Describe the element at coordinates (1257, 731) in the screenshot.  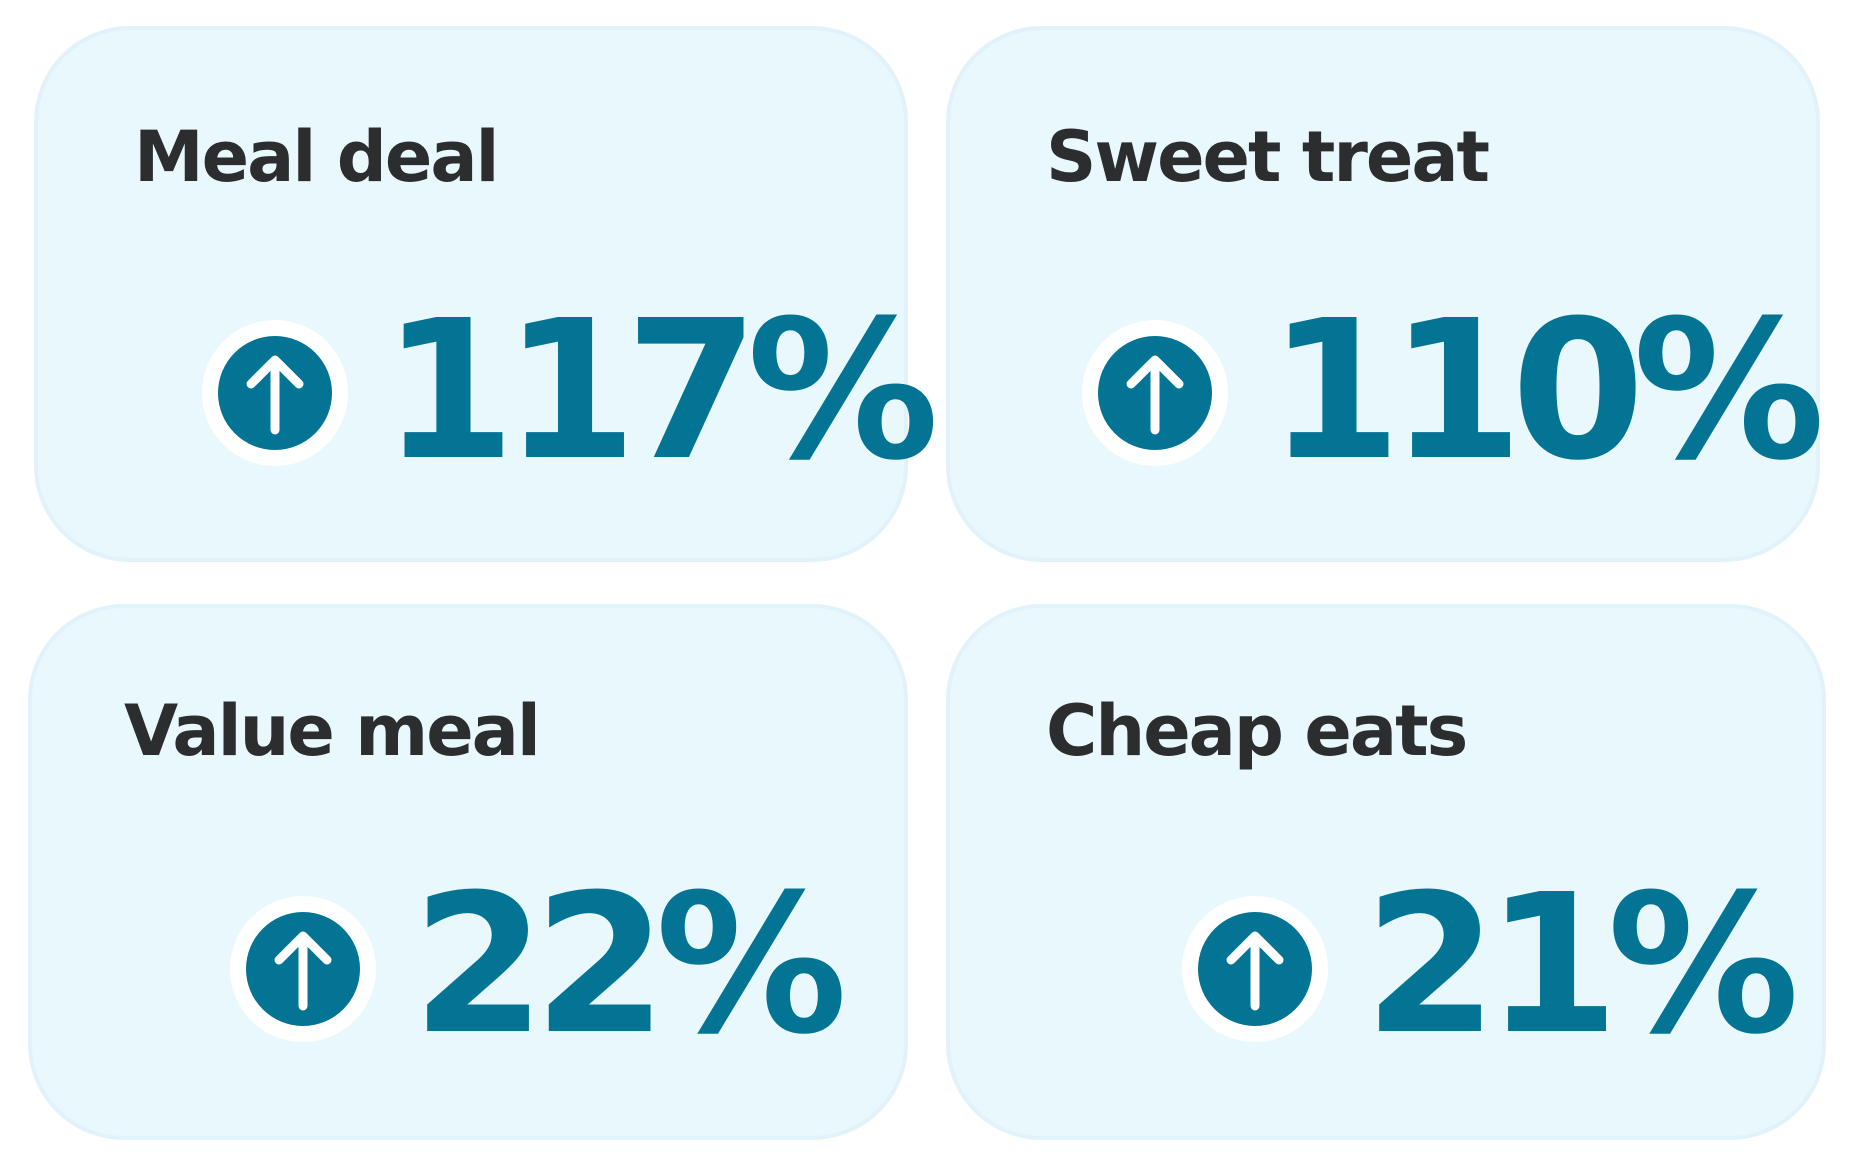
I see `card-title: Cheap eats` at that location.